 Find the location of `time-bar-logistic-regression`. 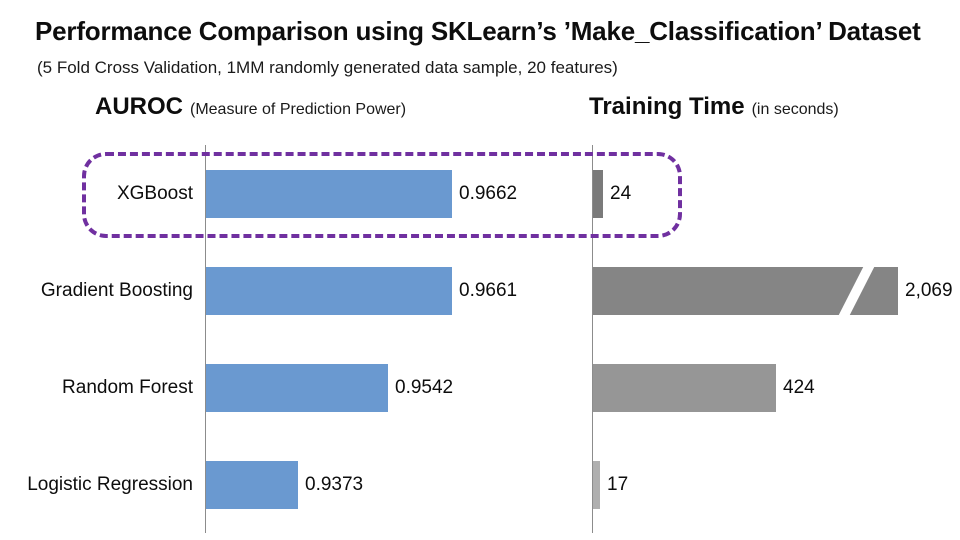

time-bar-logistic-regression is located at coordinates (596, 485).